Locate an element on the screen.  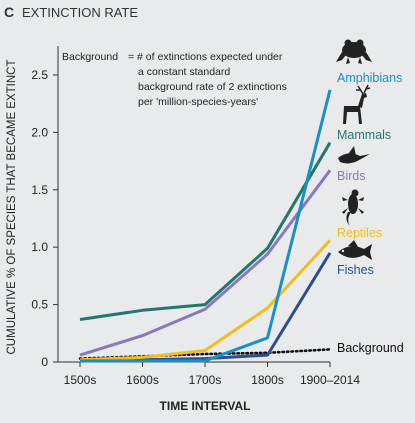
y-tick-label: 2.0 is located at coordinates (39, 132).